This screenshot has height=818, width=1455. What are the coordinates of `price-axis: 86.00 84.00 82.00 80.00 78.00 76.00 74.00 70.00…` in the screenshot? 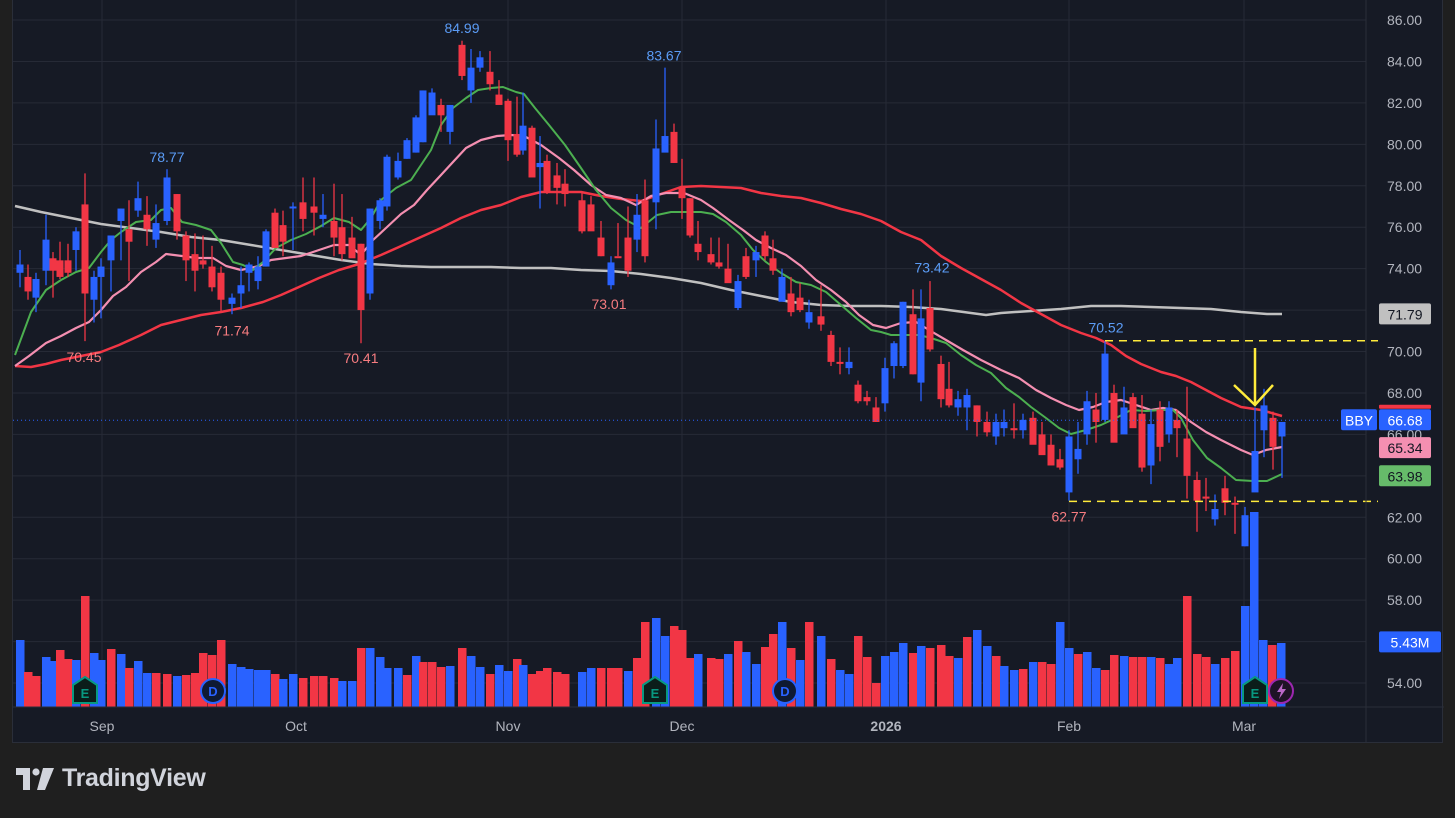 It's located at (1393, 371).